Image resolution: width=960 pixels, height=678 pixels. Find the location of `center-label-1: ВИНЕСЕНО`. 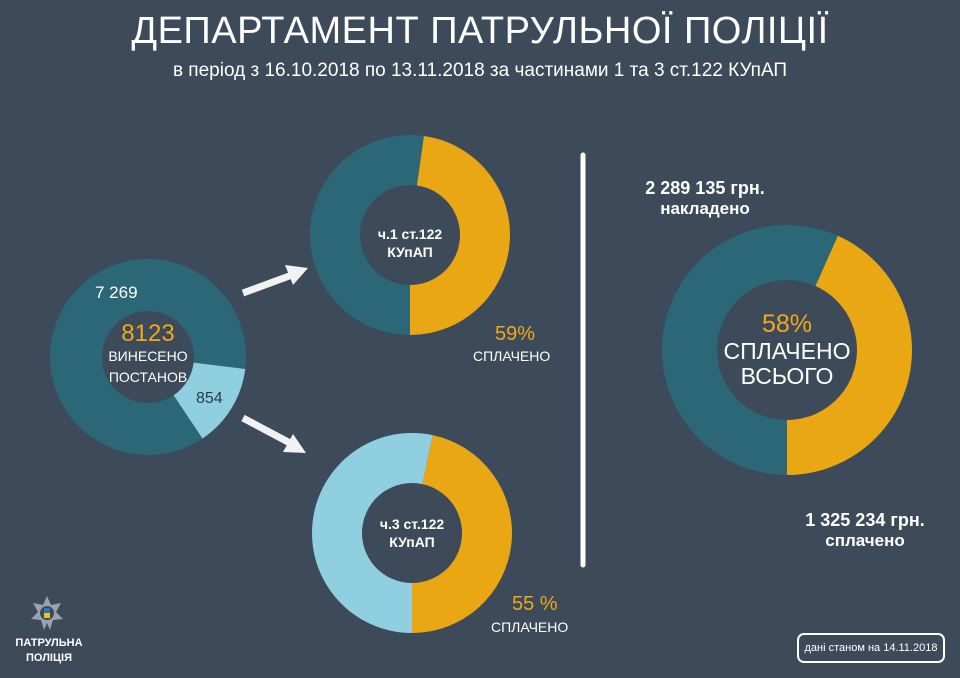

center-label-1: ВИНЕСЕНО is located at coordinates (148, 356).